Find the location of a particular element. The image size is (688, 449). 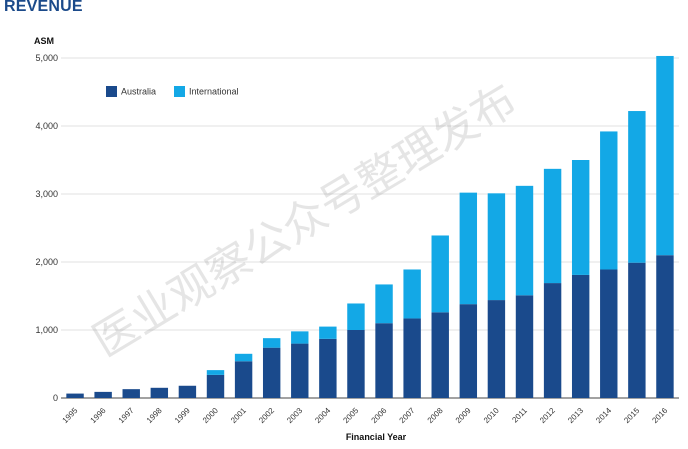

y-axis-label: ASM is located at coordinates (44, 41).